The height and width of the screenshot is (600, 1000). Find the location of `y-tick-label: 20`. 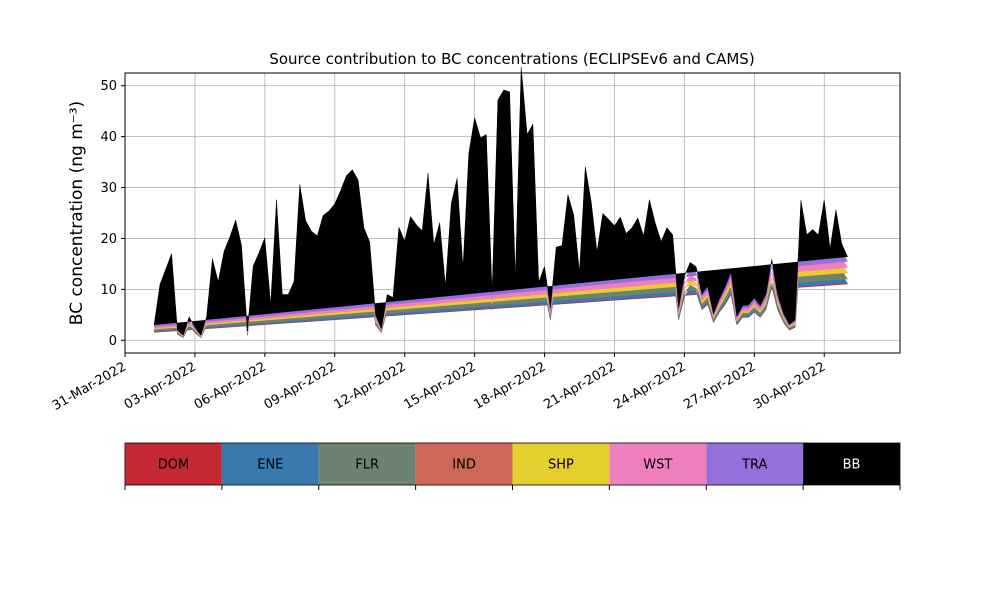

y-tick-label: 20 is located at coordinates (108, 239).